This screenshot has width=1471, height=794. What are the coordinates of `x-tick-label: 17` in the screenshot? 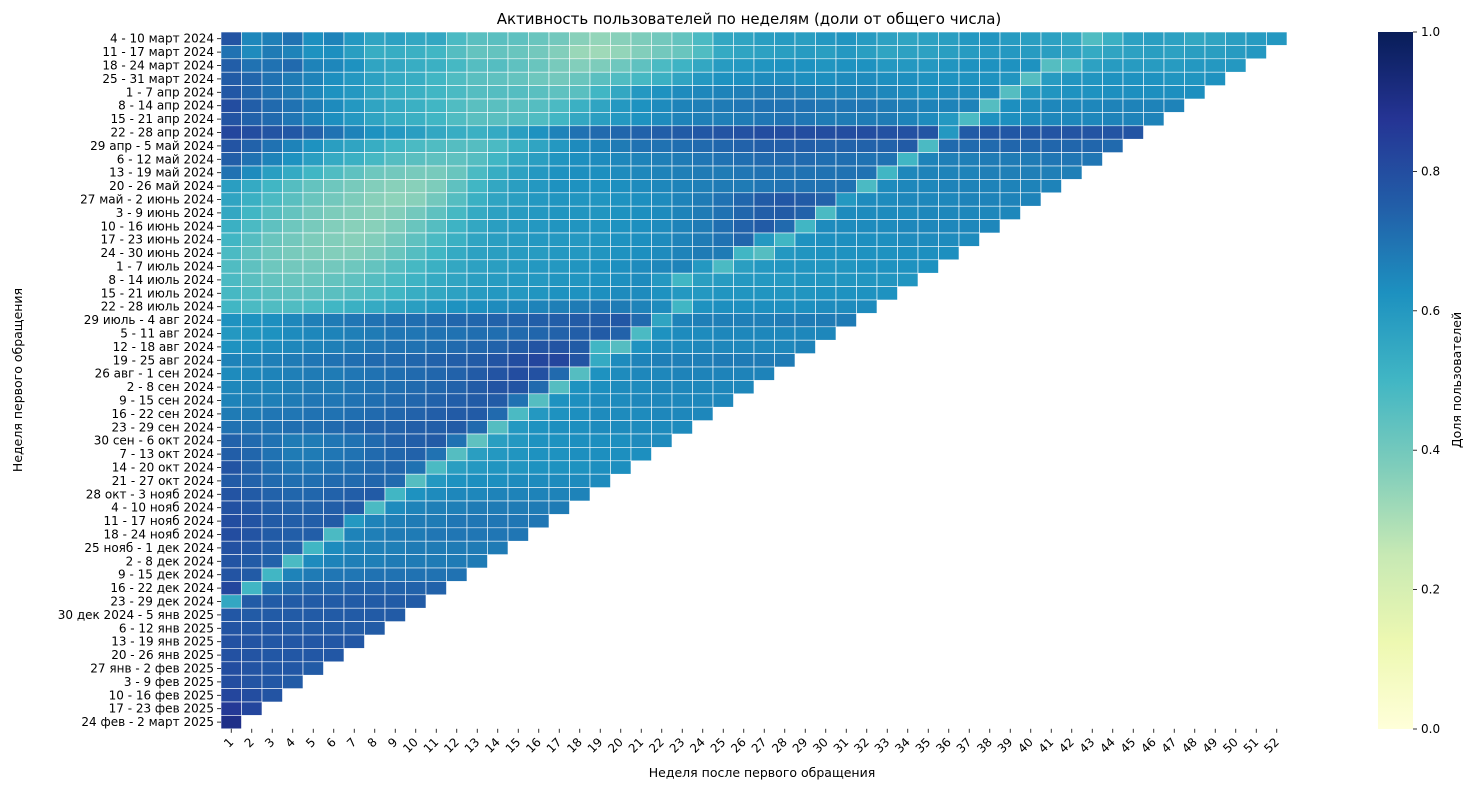 It's located at (554, 745).